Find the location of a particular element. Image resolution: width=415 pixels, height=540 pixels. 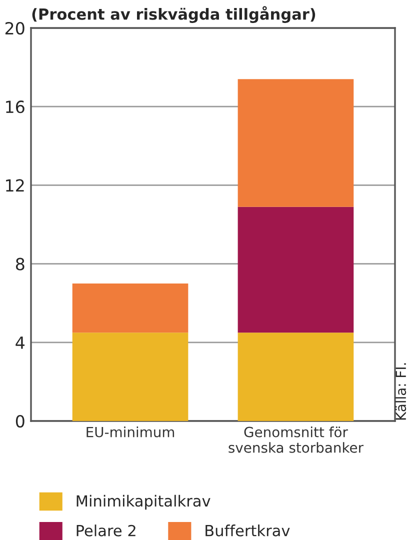

x-tick-label: Genomsnitt för svenska storbanker is located at coordinates (296, 439).